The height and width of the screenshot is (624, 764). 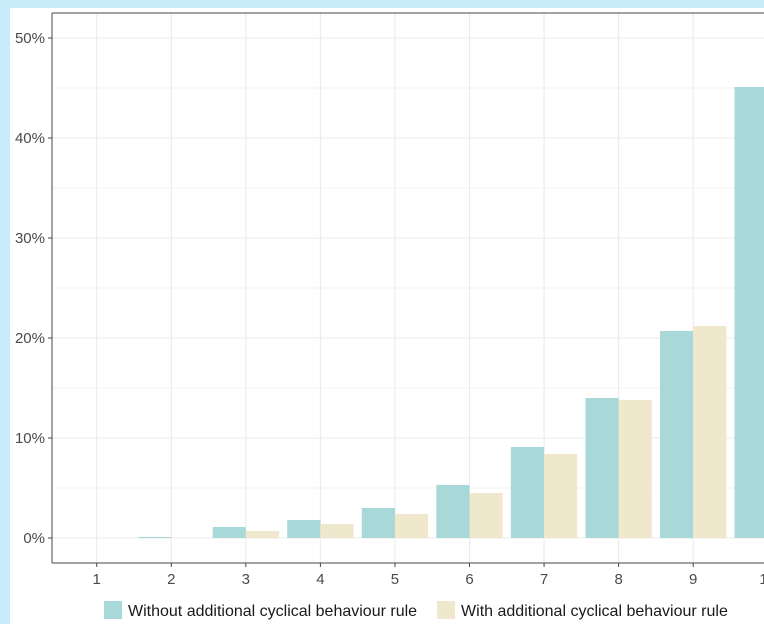 I want to click on x-tick-label: 4, so click(x=320, y=579).